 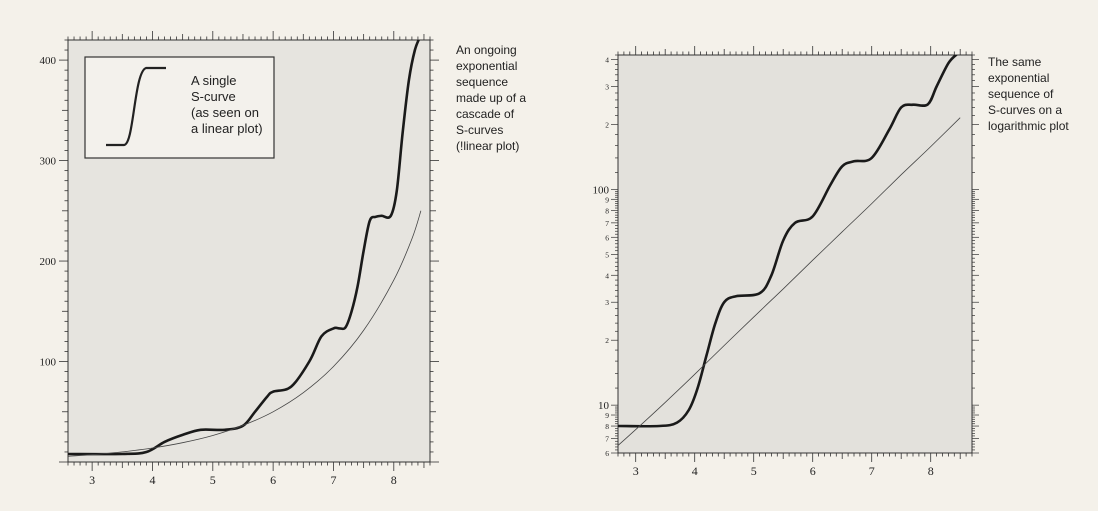 What do you see at coordinates (48, 61) in the screenshot?
I see `y-tick-label: 400` at bounding box center [48, 61].